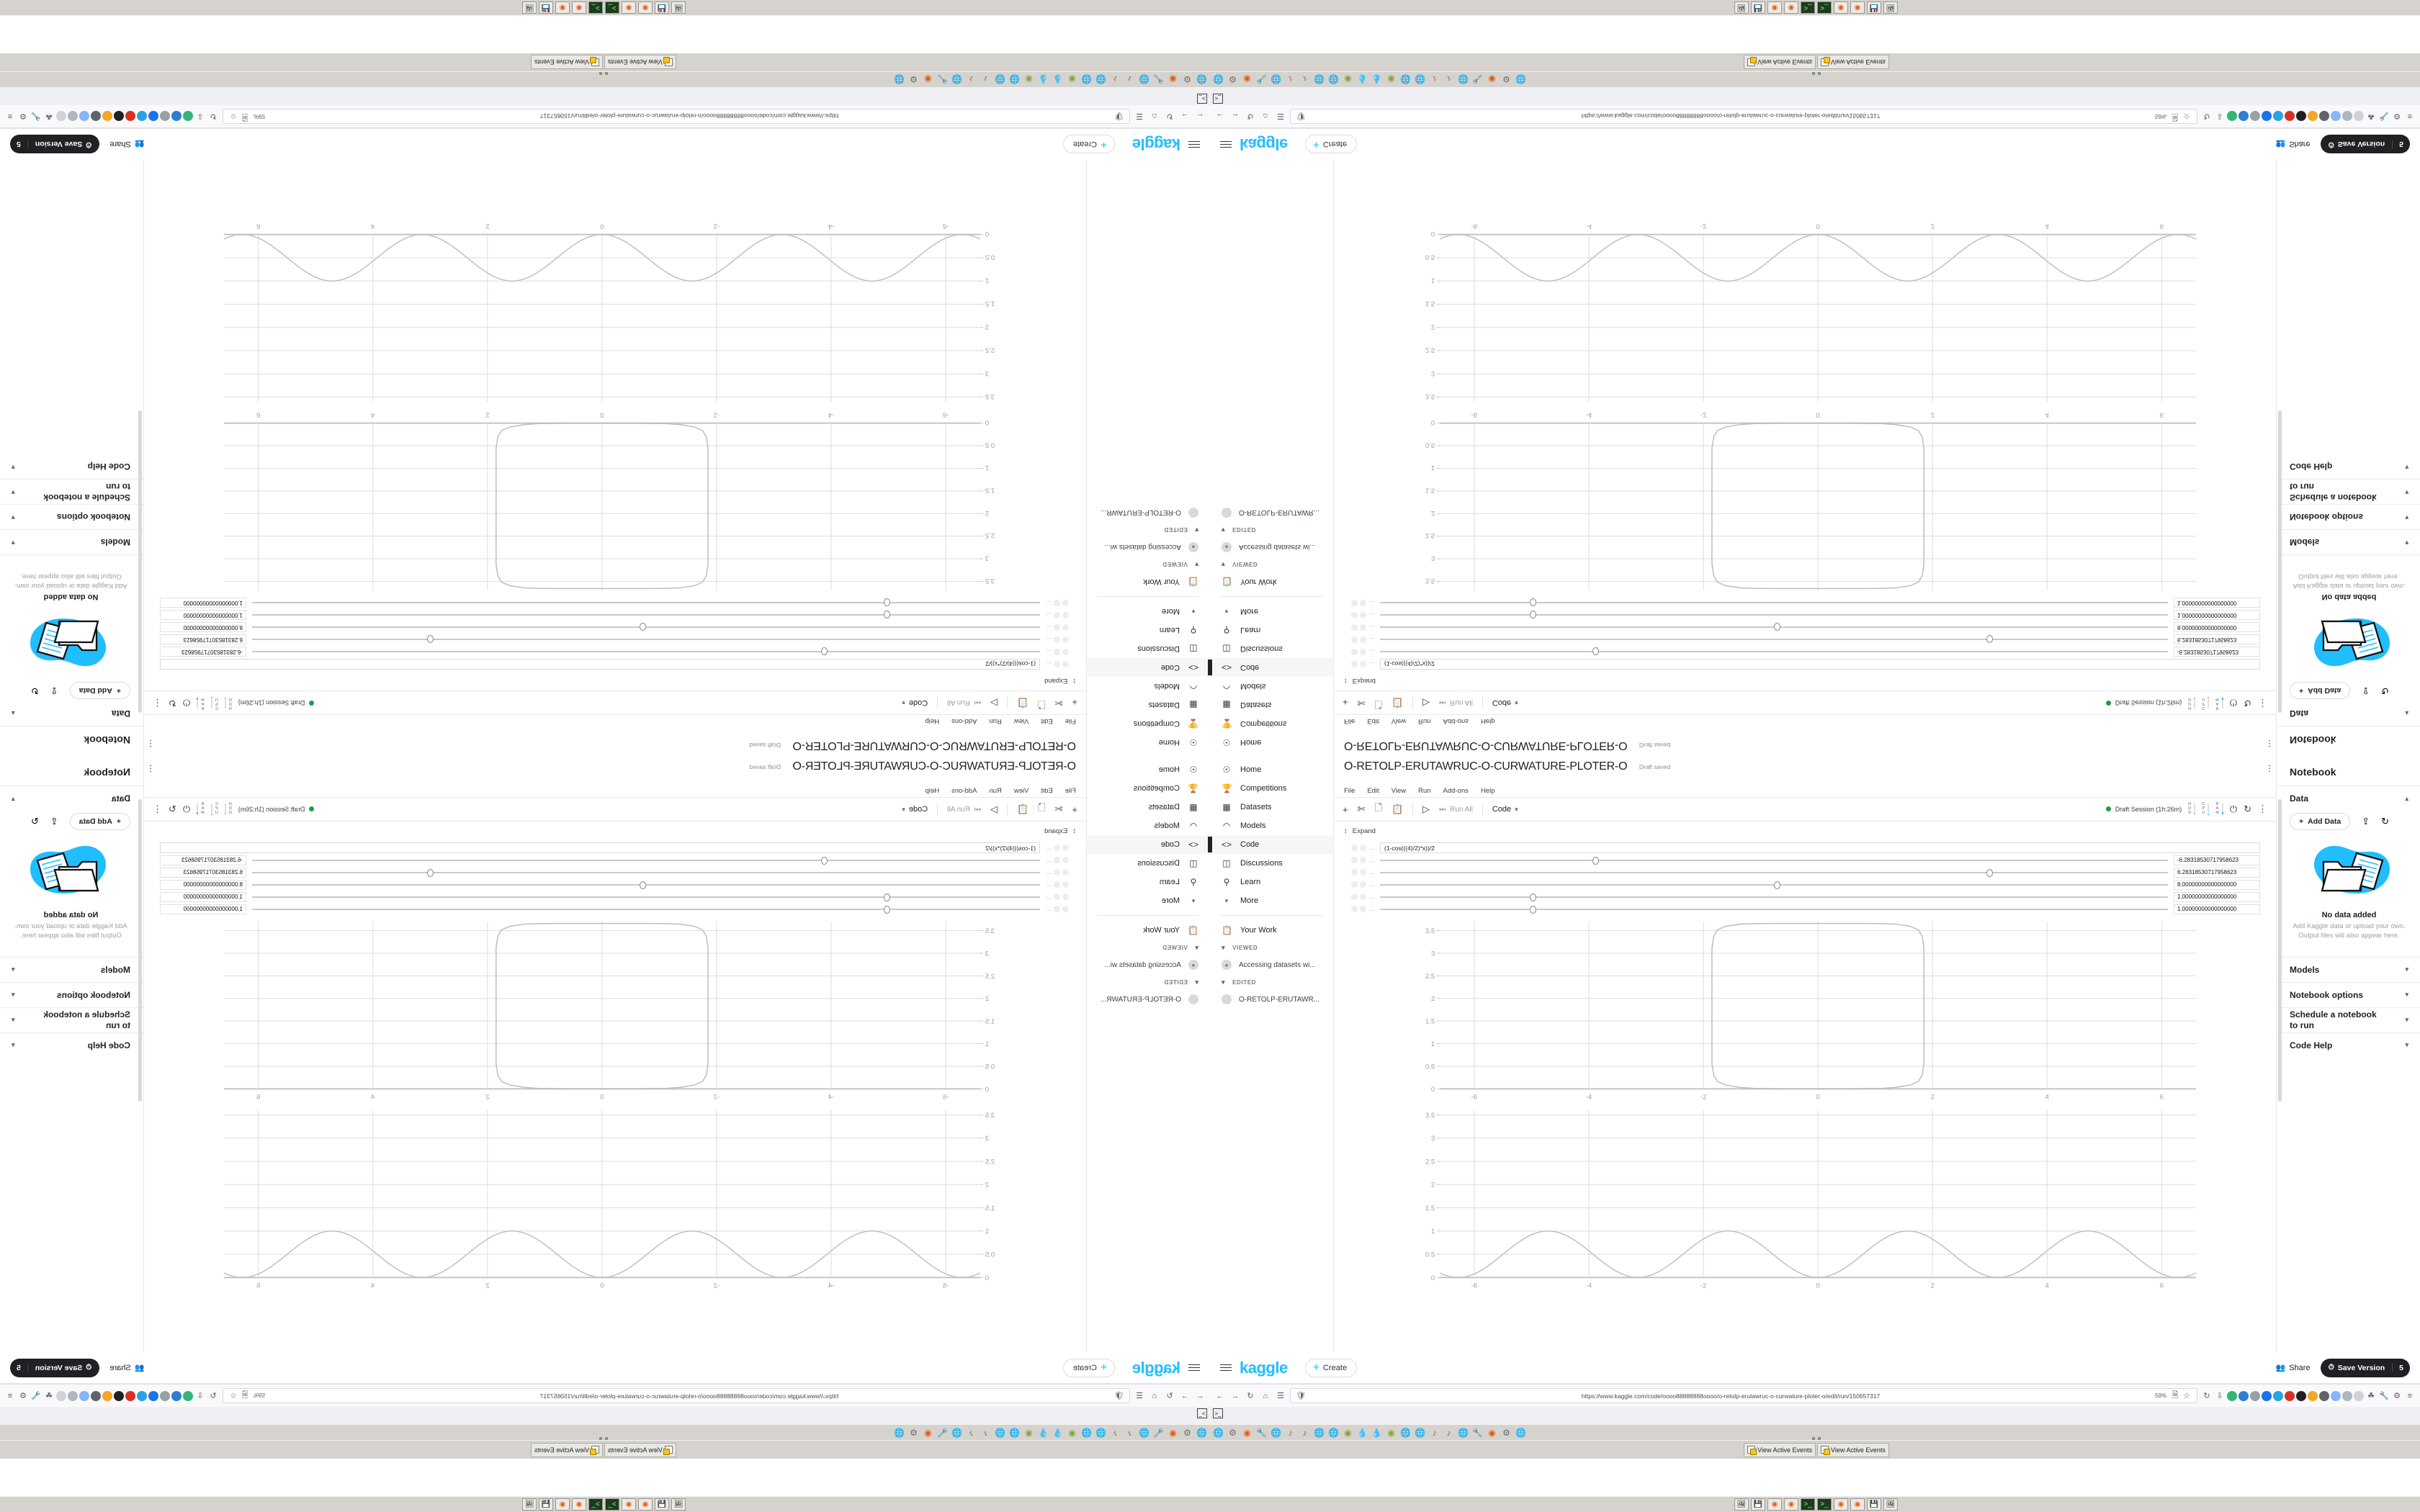 This screenshot has width=2420, height=1512. What do you see at coordinates (200, 116) in the screenshot?
I see `download-icon: ⇩` at bounding box center [200, 116].